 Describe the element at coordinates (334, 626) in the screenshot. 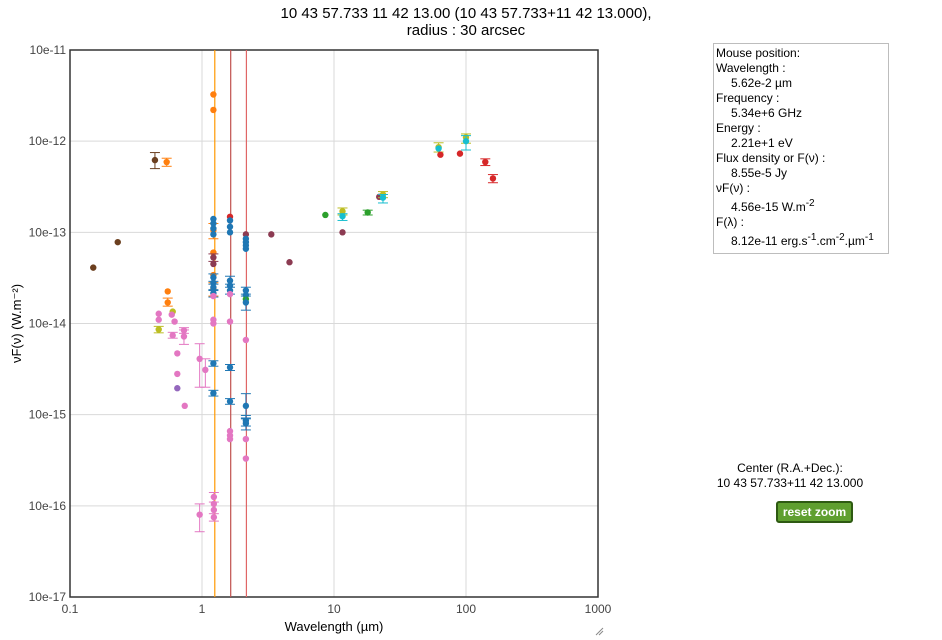

I see `x-axis-label: Wavelength (µm)` at that location.